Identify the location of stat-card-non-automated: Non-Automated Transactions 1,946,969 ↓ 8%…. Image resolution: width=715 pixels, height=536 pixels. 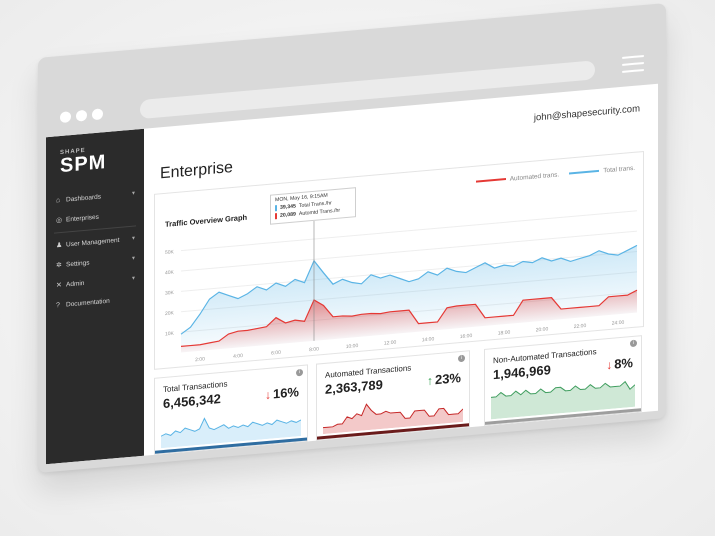
(563, 380).